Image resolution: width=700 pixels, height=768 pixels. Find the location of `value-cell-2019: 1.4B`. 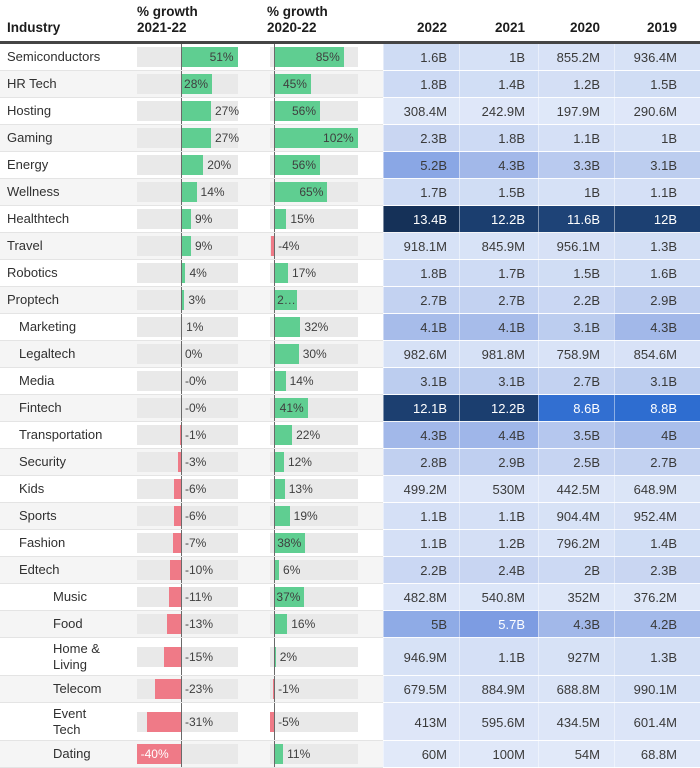

value-cell-2019: 1.4B is located at coordinates (657, 543).